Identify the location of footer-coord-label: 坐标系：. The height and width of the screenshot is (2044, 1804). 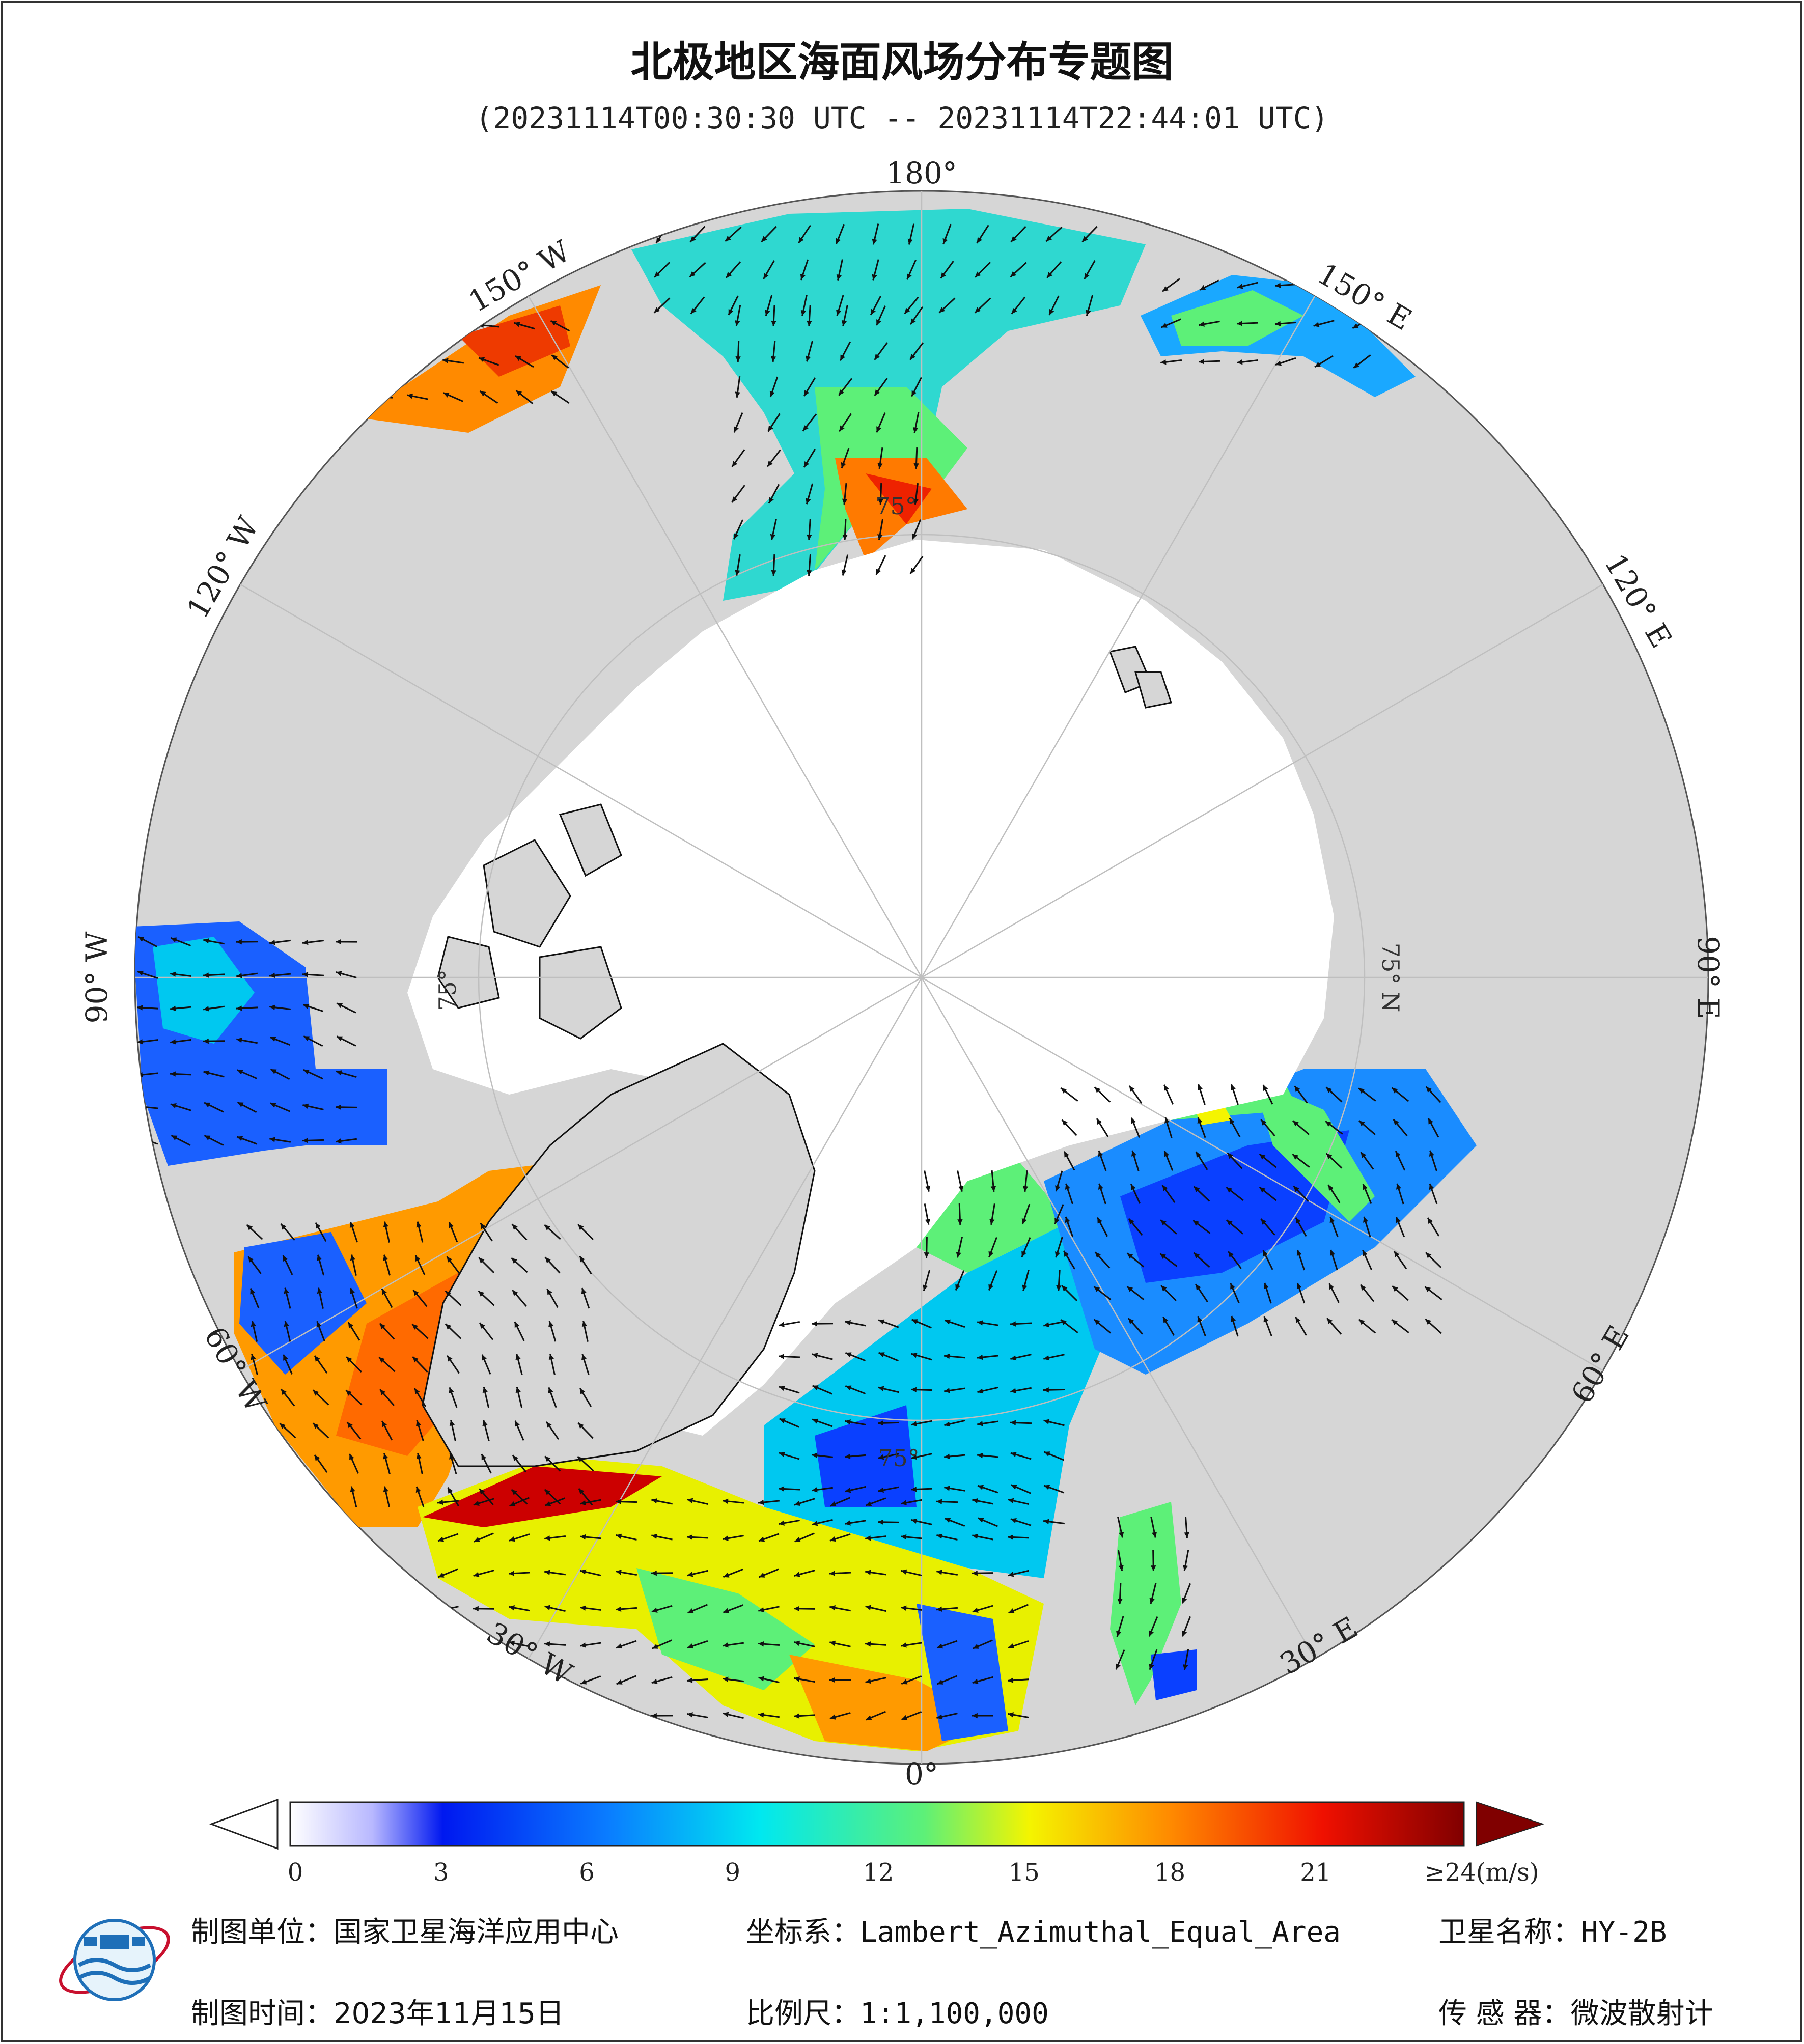
(803, 1932).